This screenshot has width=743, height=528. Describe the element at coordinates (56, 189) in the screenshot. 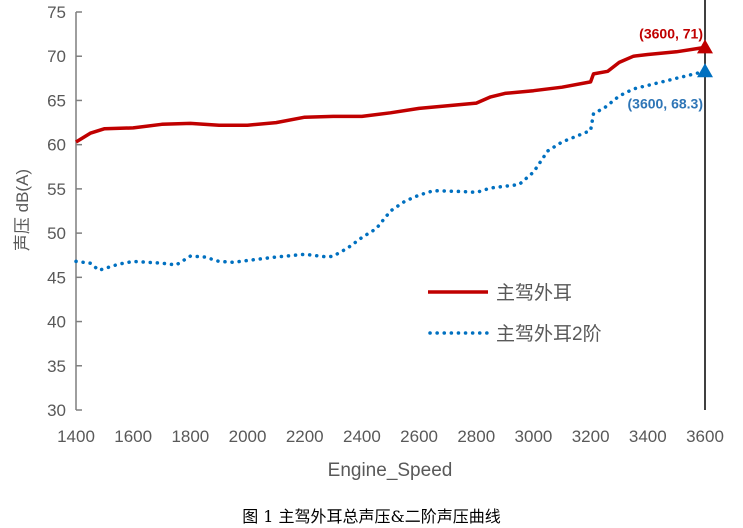

I see `y-tick-label: 55` at that location.